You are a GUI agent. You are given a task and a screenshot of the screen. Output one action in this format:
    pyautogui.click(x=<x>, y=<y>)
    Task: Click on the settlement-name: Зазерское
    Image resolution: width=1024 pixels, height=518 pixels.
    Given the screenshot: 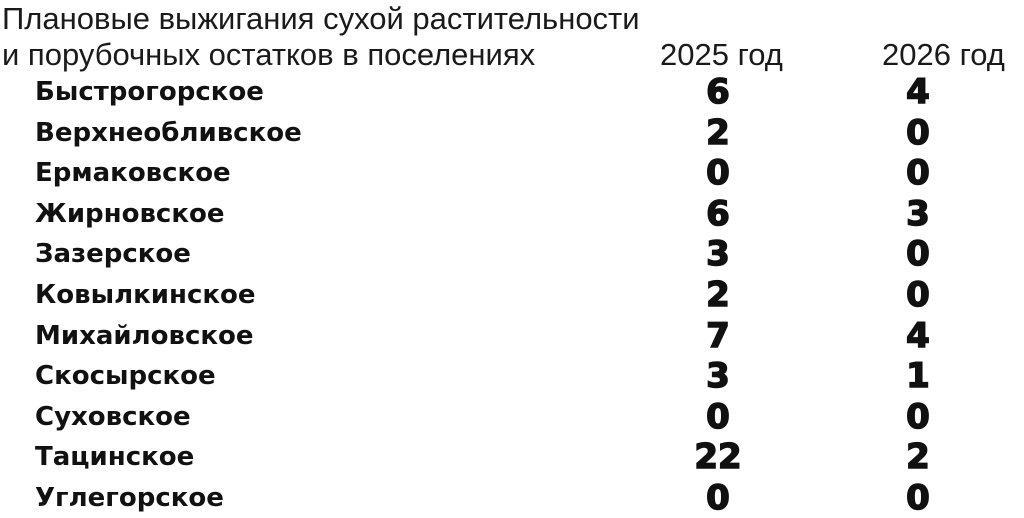 What is the action you would take?
    pyautogui.click(x=113, y=254)
    